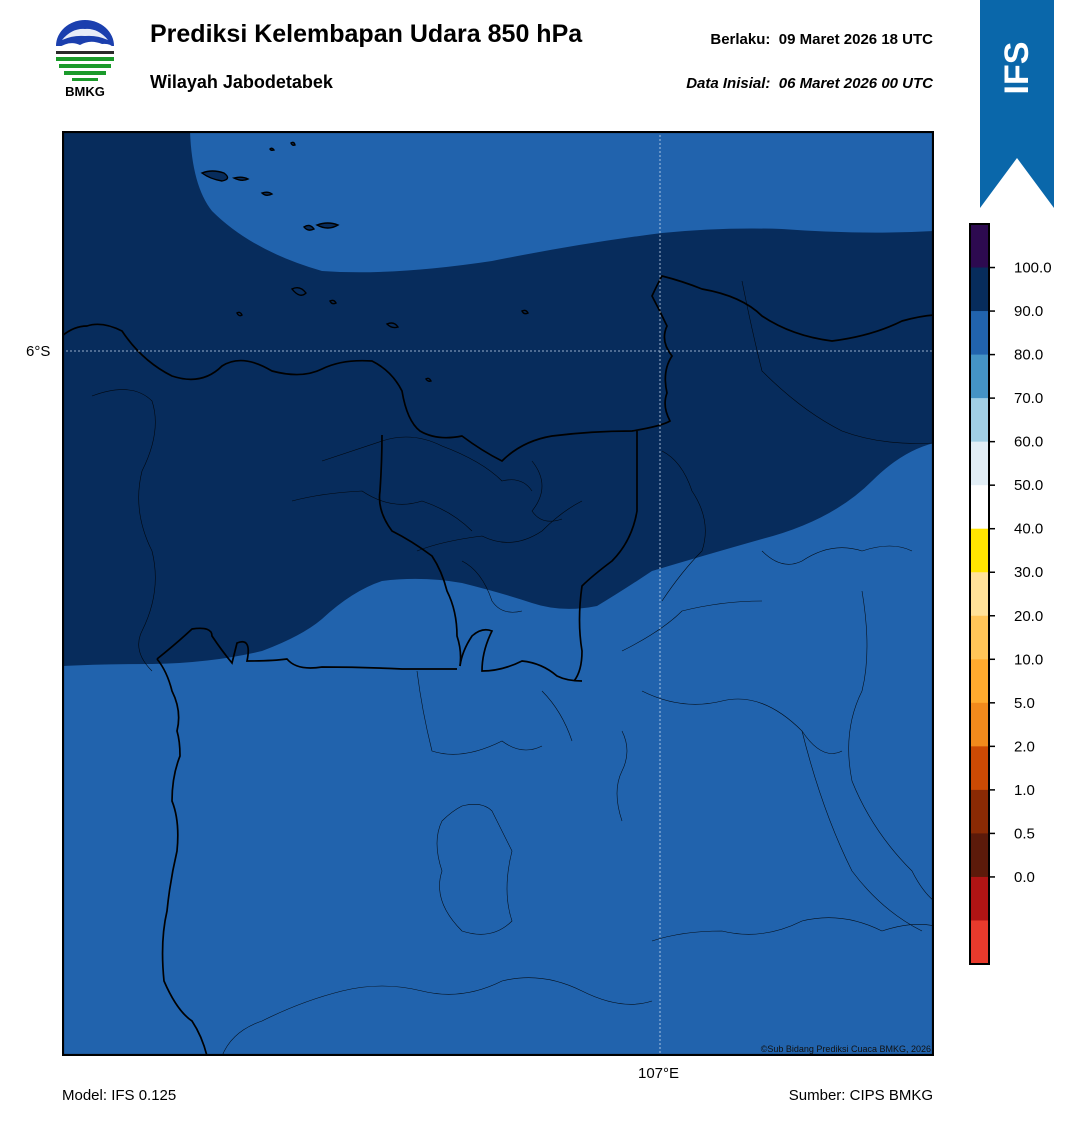 The image size is (1081, 1128). Describe the element at coordinates (1017, 68) in the screenshot. I see `ribbon-label: IFS` at that location.